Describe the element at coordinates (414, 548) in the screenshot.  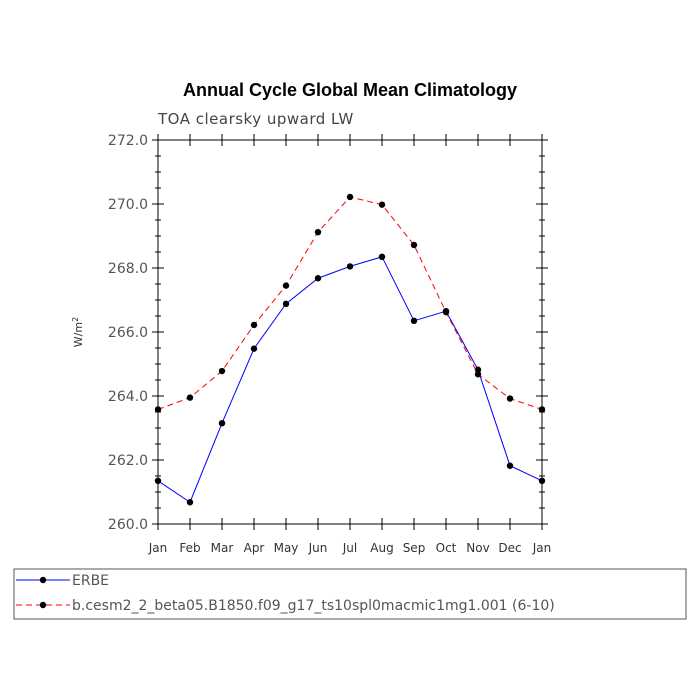
I see `x-tick-label: Sep` at that location.